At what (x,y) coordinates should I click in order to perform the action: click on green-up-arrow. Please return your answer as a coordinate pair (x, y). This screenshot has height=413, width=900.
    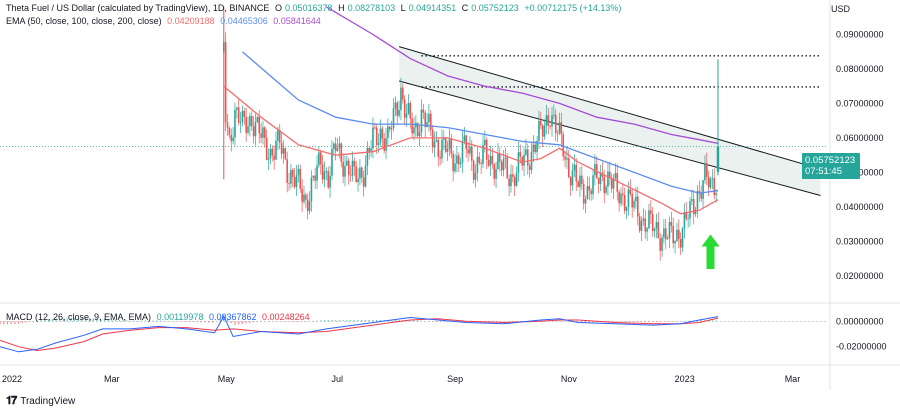
    Looking at the image, I should click on (710, 251).